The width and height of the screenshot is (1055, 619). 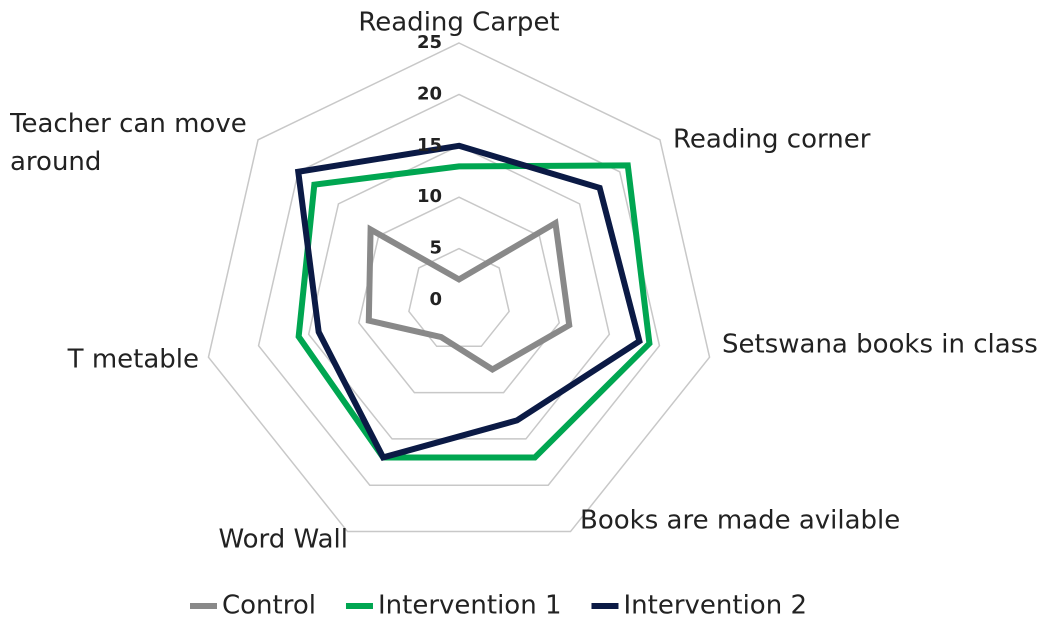 What do you see at coordinates (715, 605) in the screenshot?
I see `legend-label: Intervention 2` at bounding box center [715, 605].